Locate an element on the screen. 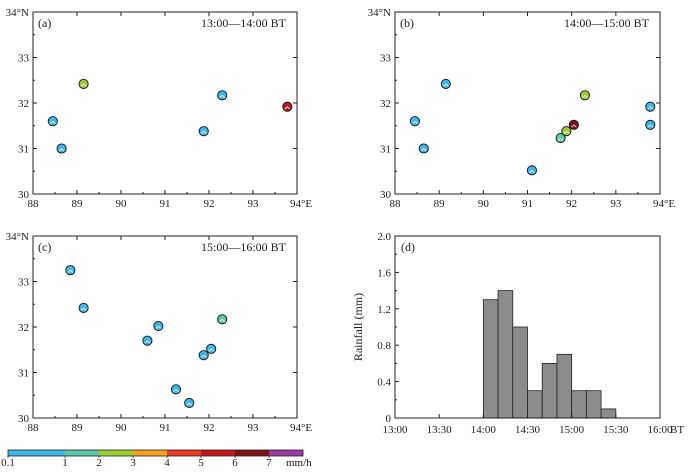  y-tick-label-c: 32 is located at coordinates (23, 328).